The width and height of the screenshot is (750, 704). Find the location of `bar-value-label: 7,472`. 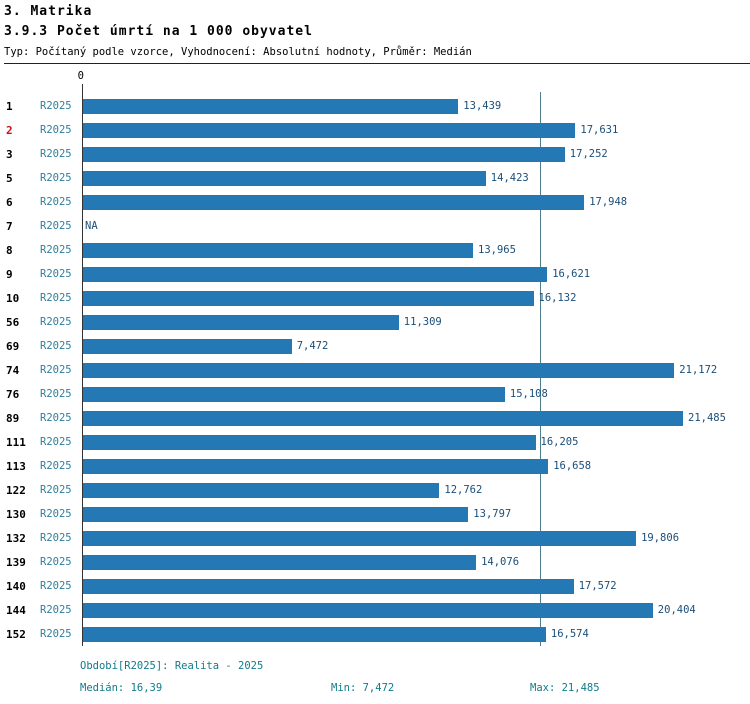

bar-value-label: 7,472 is located at coordinates (312, 346).